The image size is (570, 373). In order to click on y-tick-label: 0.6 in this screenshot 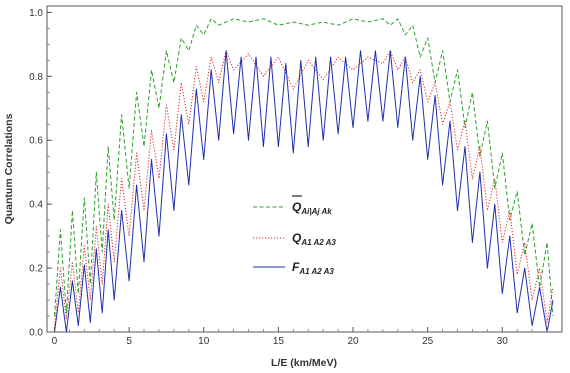, I will do `click(36, 141)`.